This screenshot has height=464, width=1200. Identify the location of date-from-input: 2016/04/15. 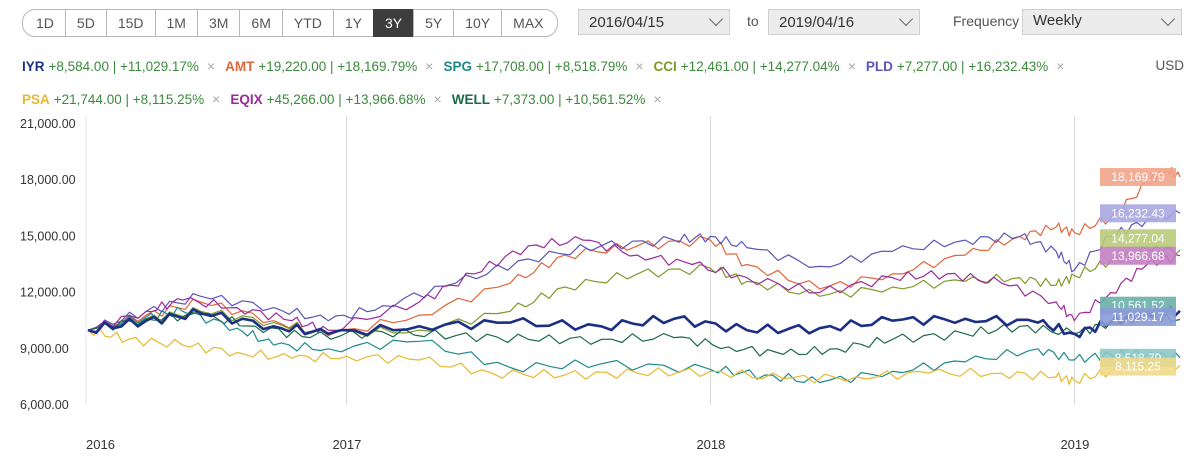
(654, 22).